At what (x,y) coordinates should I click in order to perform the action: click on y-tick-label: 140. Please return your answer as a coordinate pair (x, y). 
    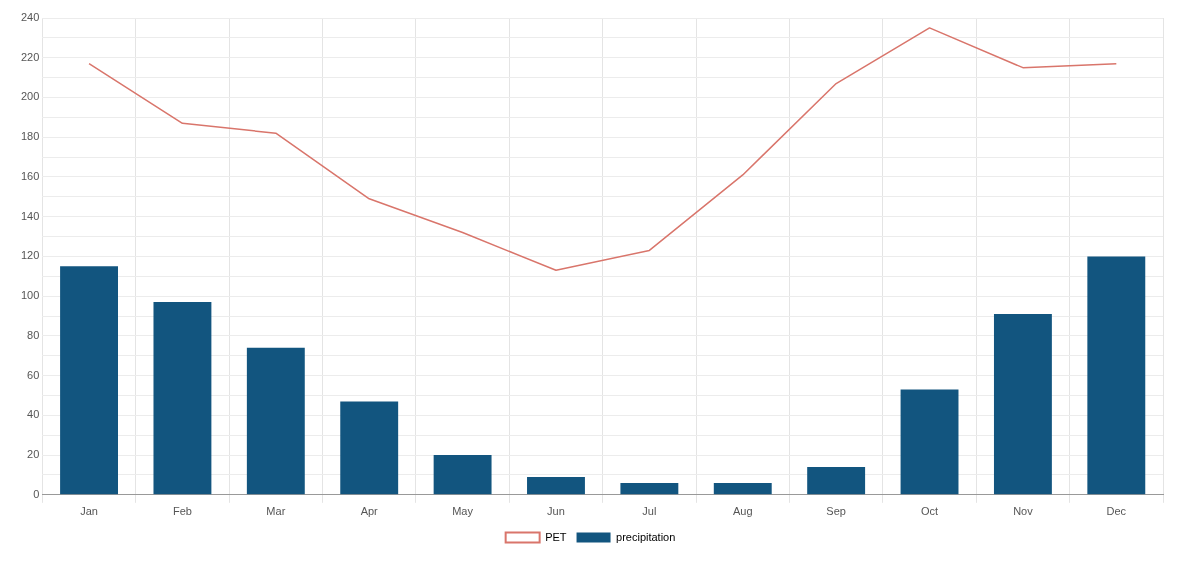
    Looking at the image, I should click on (30, 215).